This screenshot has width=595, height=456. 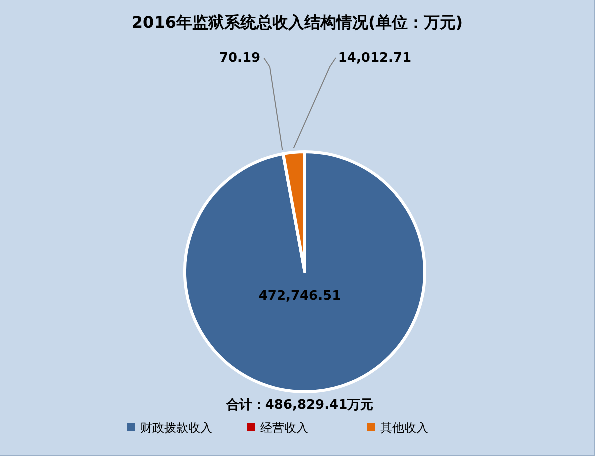 What do you see at coordinates (375, 58) in the screenshot?
I see `data-label: 14,012.71` at bounding box center [375, 58].